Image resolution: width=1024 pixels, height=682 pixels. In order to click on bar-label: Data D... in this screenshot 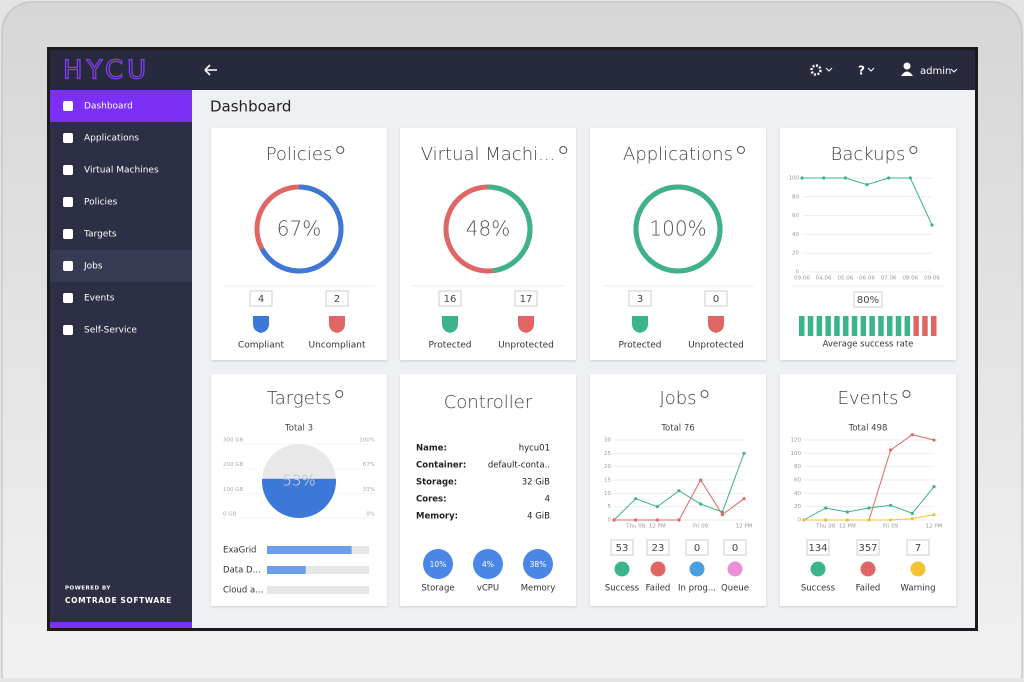, I will do `click(242, 571)`.